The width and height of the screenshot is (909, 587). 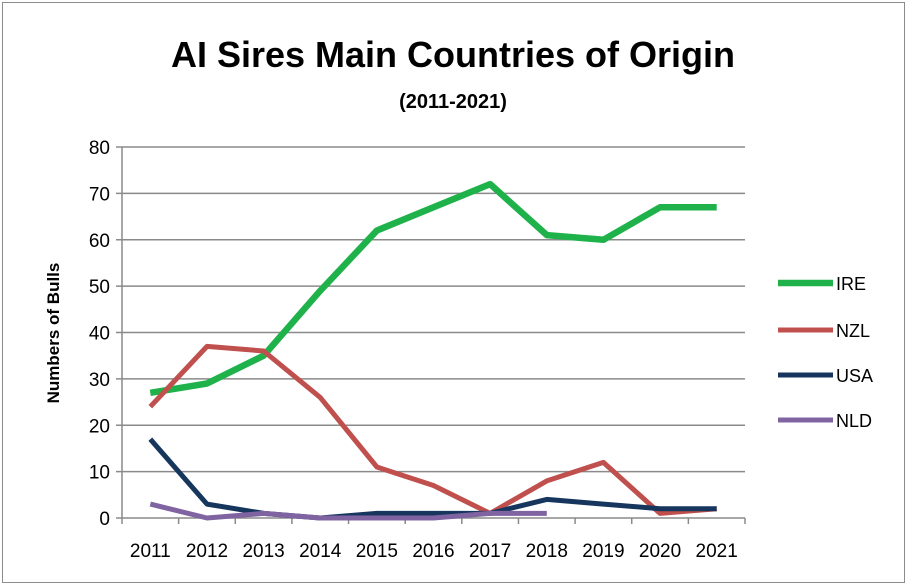 I want to click on series-line-nld, so click(x=348, y=511).